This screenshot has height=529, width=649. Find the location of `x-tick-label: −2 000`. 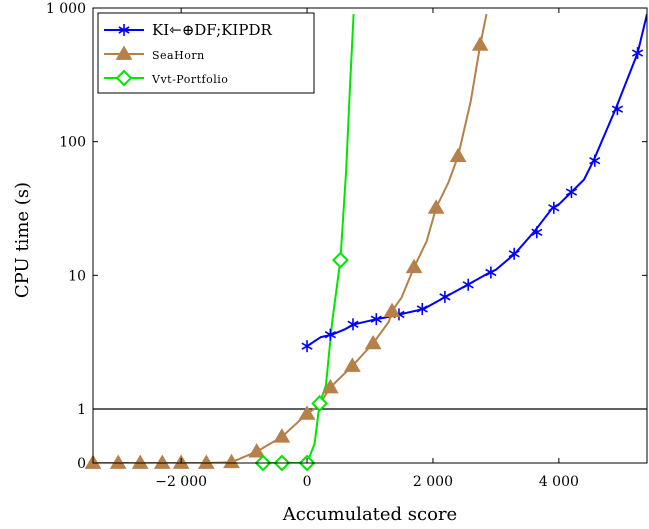

x-tick-label: −2 000 is located at coordinates (181, 482).